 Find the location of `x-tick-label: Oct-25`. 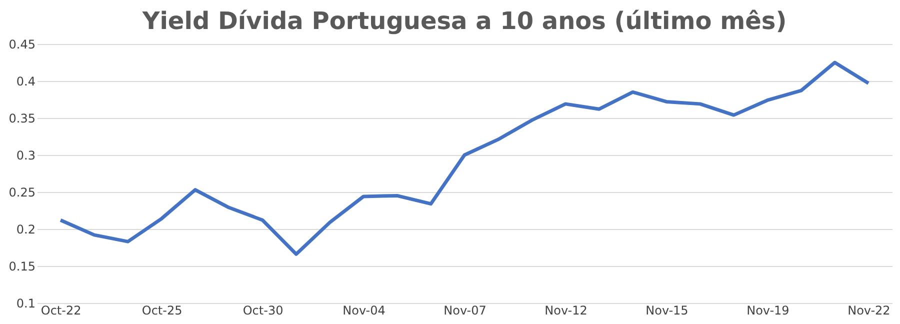

x-tick-label: Oct-25 is located at coordinates (162, 311).